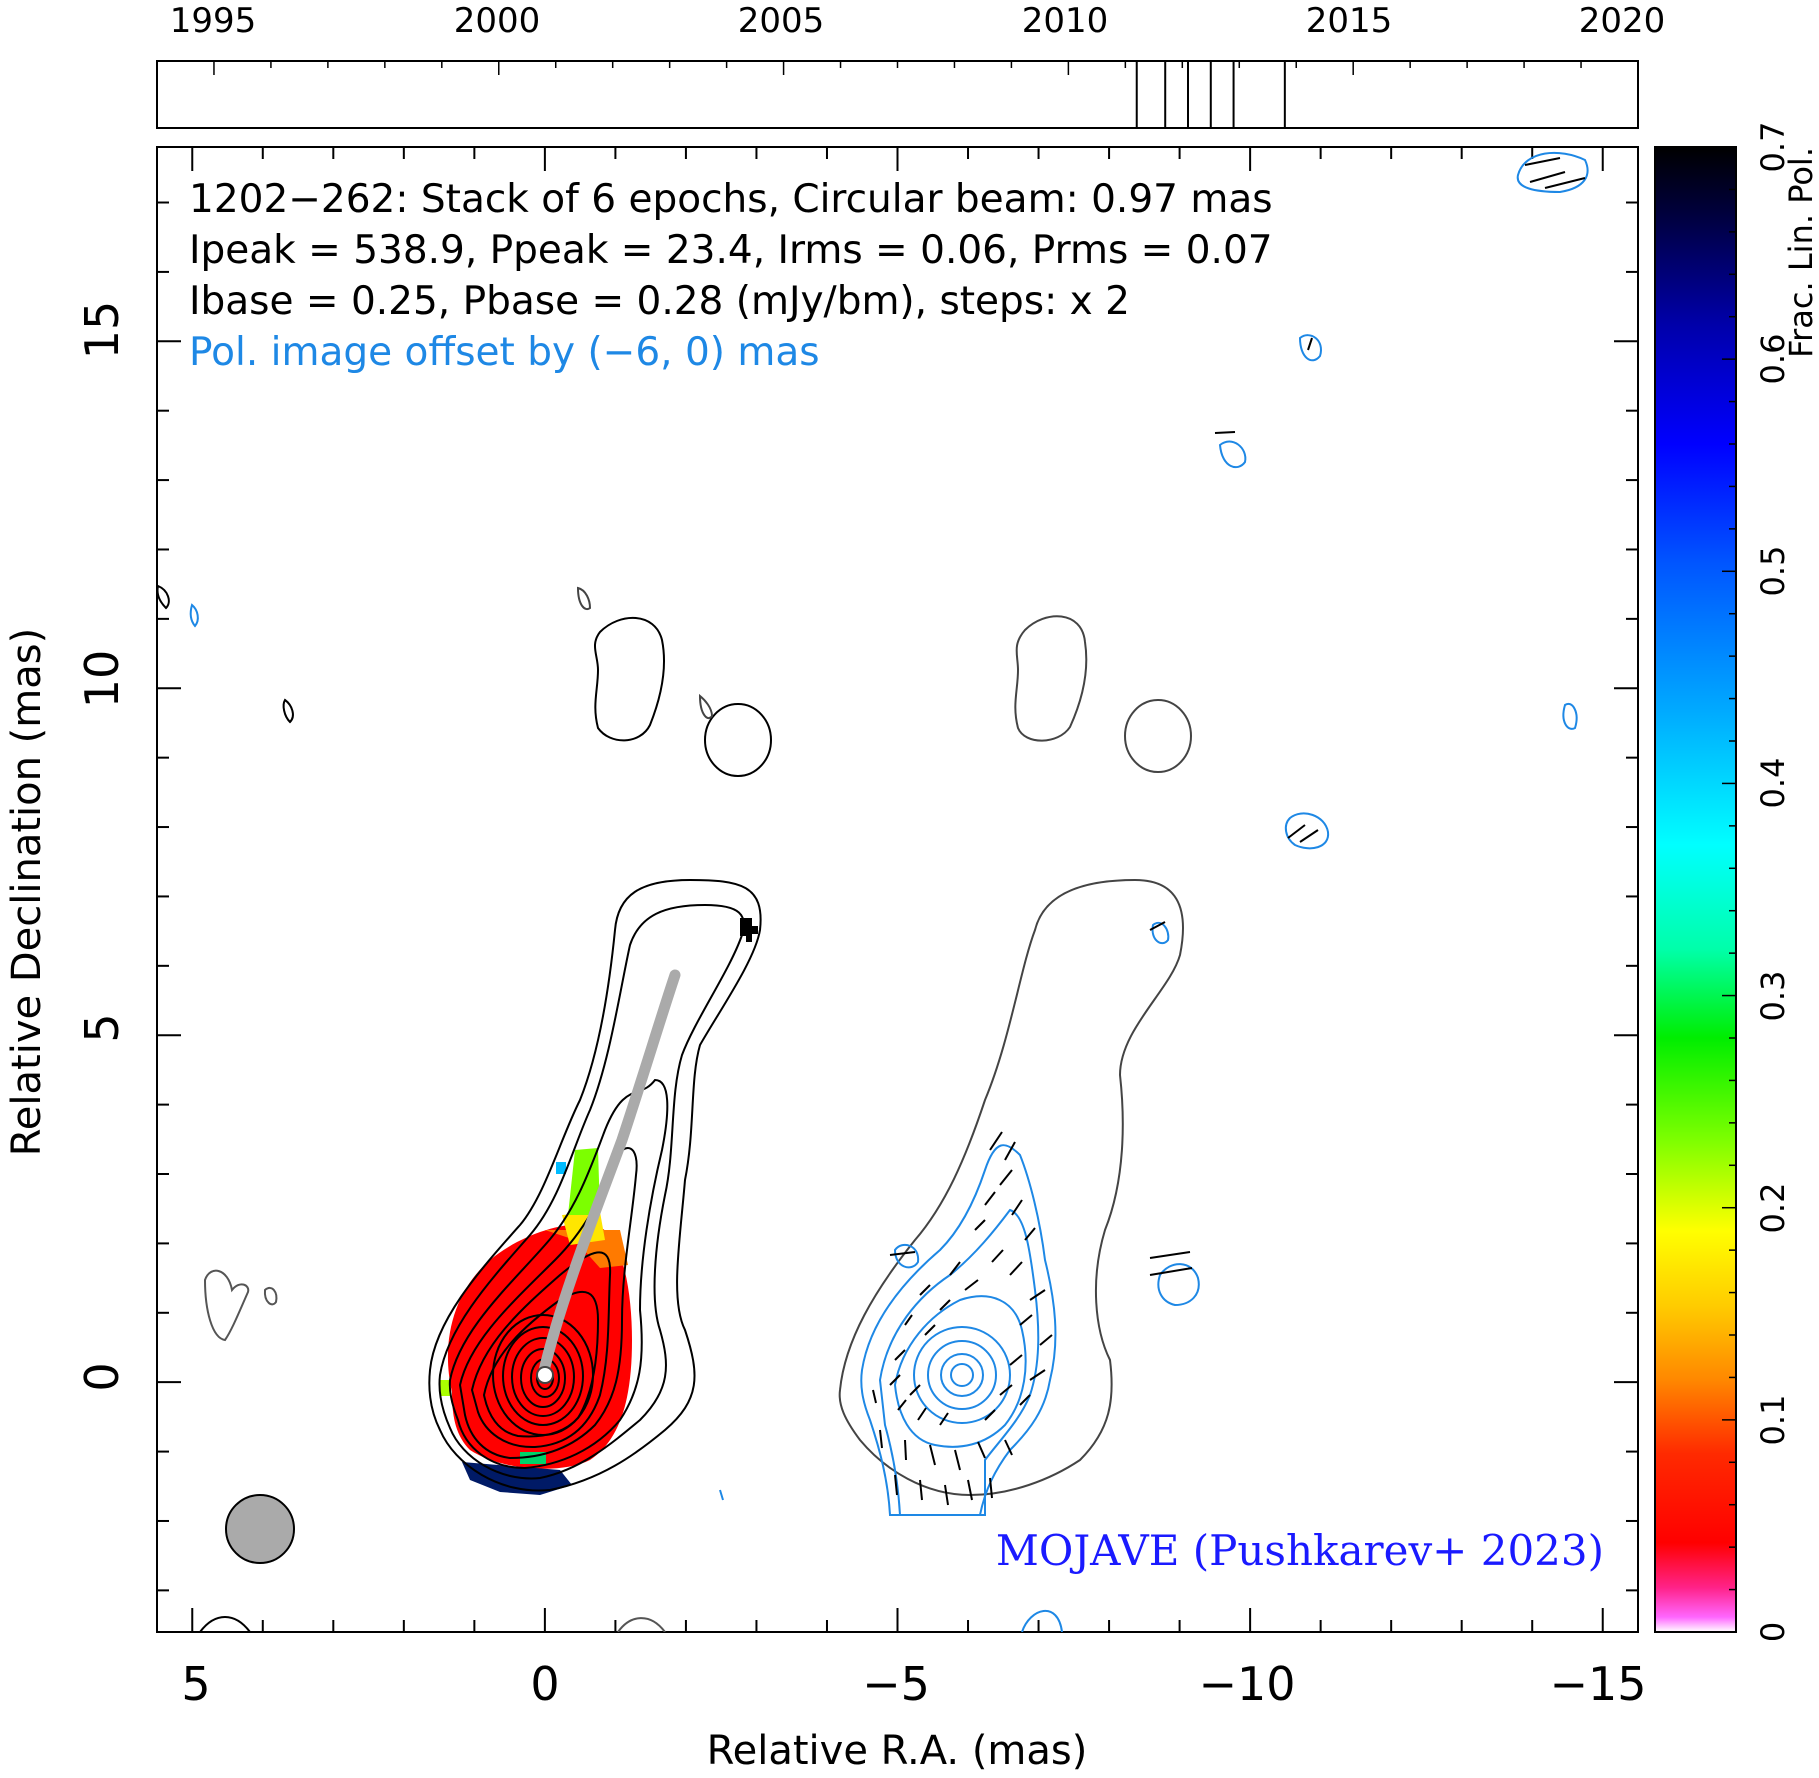  Describe the element at coordinates (1773, 1420) in the screenshot. I see `colorbar-tick-label: 0.1` at that location.